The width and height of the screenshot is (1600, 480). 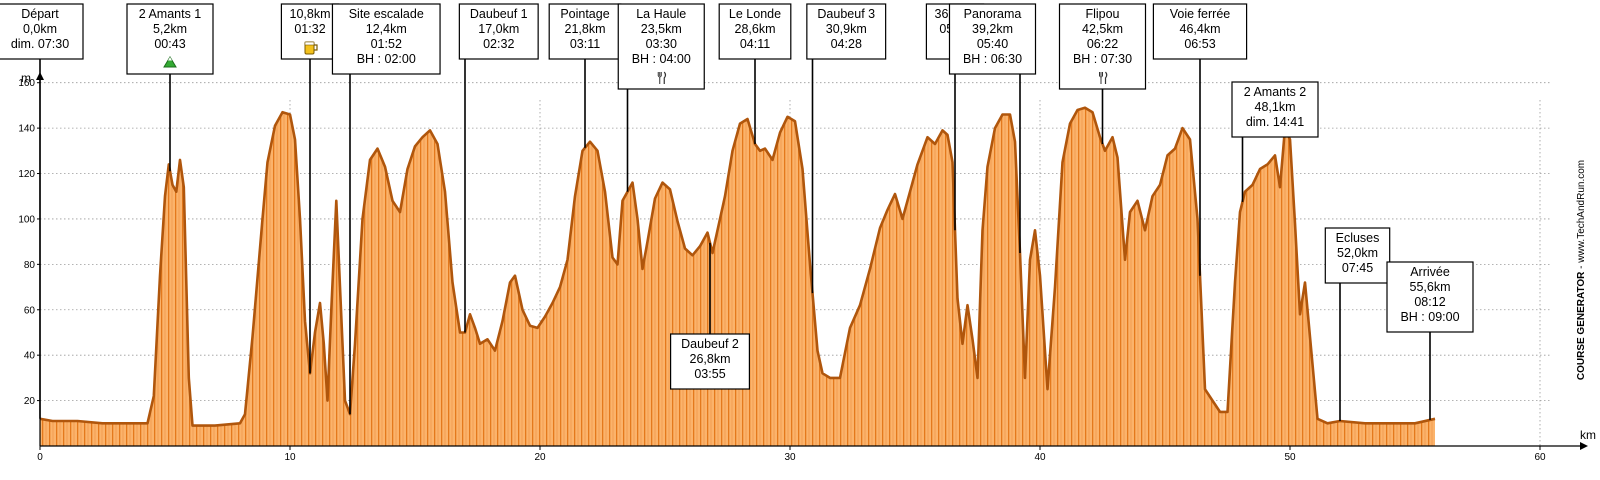 What do you see at coordinates (846, 14) in the screenshot?
I see `waypoint-label-line: Daubeuf 3` at bounding box center [846, 14].